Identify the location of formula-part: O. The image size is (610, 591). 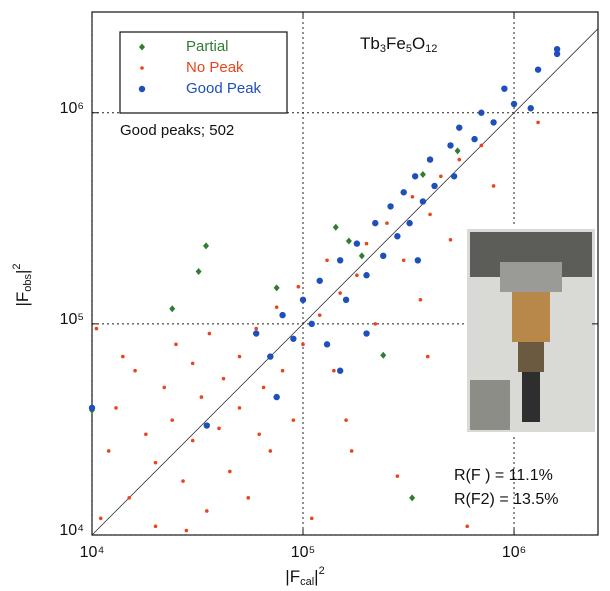
(418, 43).